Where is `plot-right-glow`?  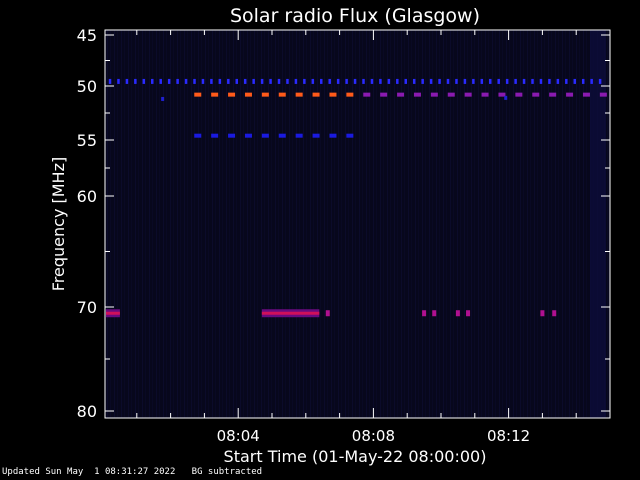
plot-right-glow is located at coordinates (598, 224).